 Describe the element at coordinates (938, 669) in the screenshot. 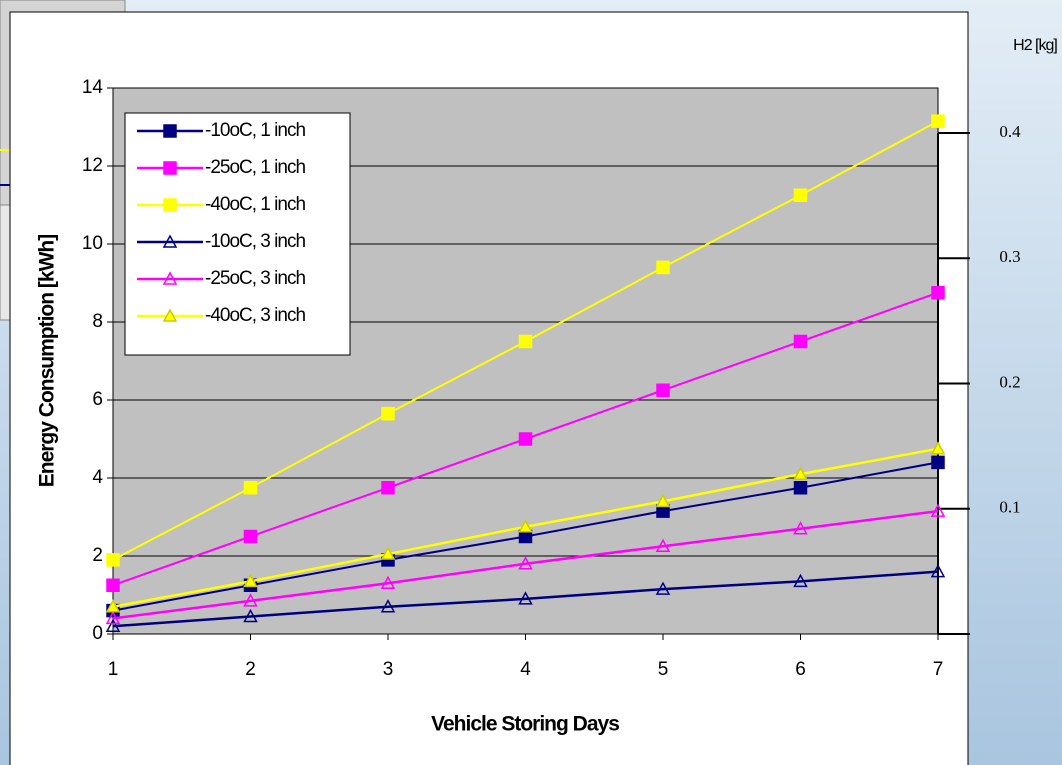

I see `x-tick-label: 7` at that location.